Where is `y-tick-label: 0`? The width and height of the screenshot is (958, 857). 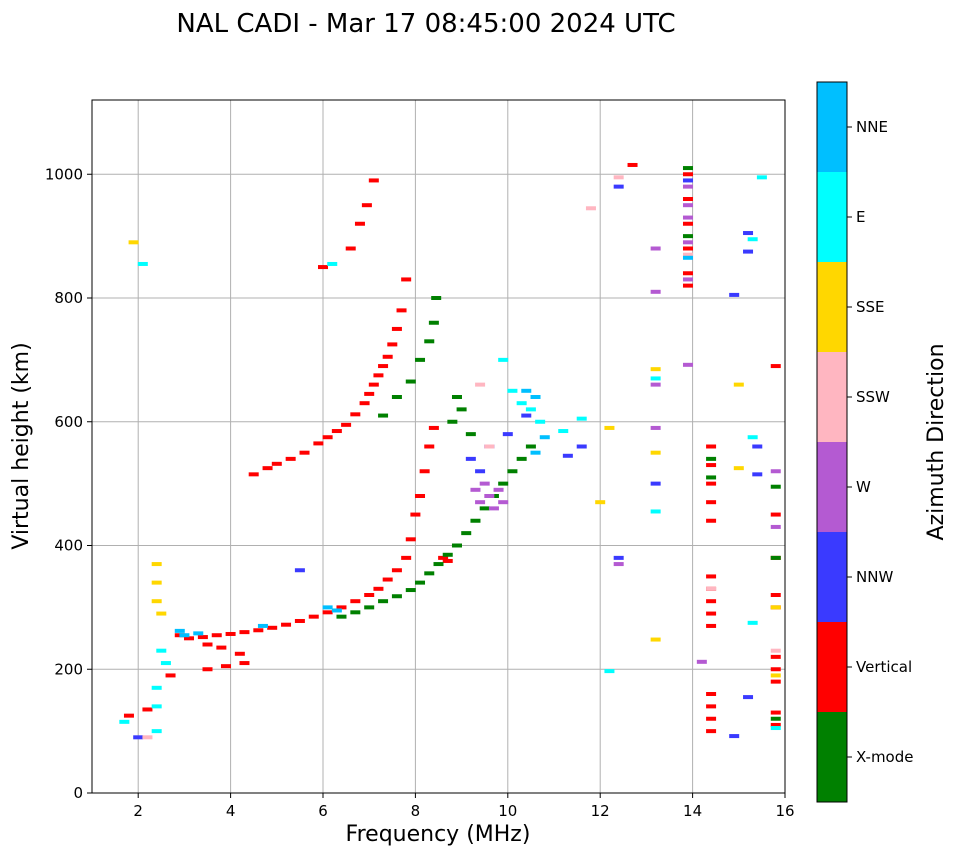
y-tick-label: 0 is located at coordinates (78, 793).